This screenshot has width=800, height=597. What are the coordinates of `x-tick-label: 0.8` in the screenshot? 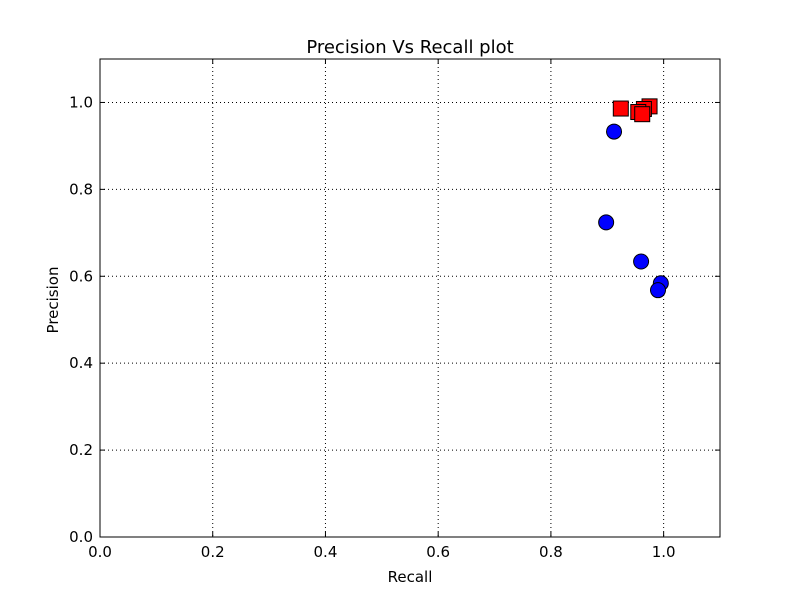 It's located at (551, 552).